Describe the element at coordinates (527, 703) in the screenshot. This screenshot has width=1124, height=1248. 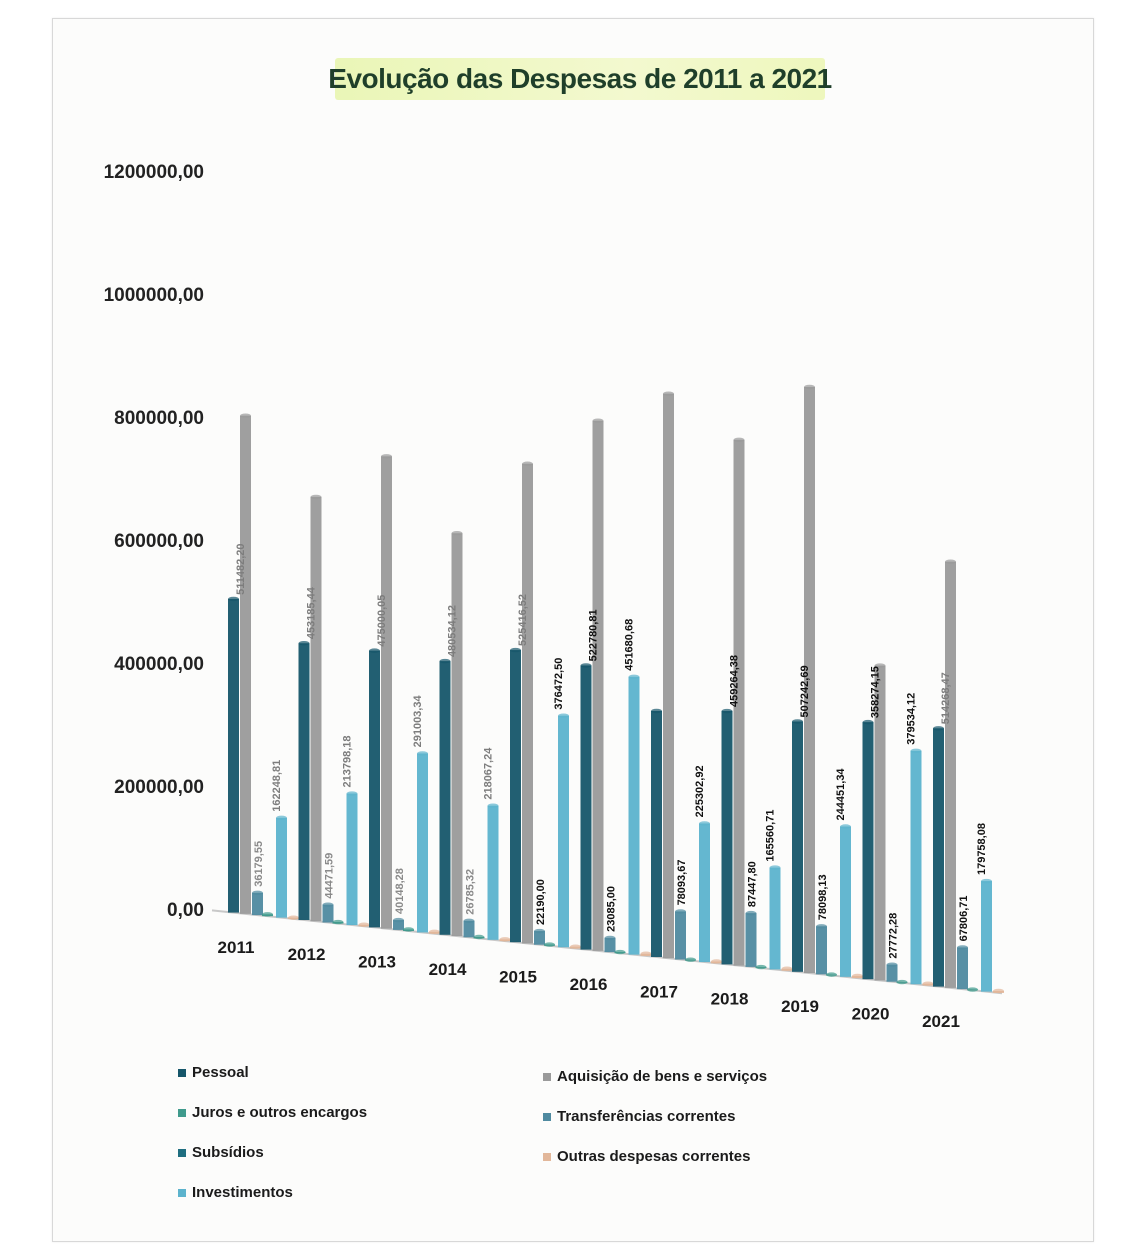
I see `bar-aquisi-o-de-bens-e-servi-os-2015` at that location.